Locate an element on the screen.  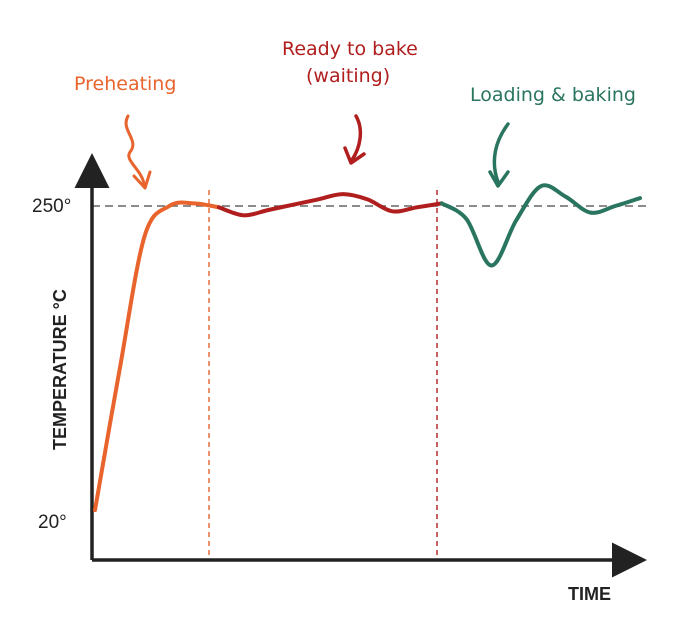
annotation-arrow-ready is located at coordinates (356, 138).